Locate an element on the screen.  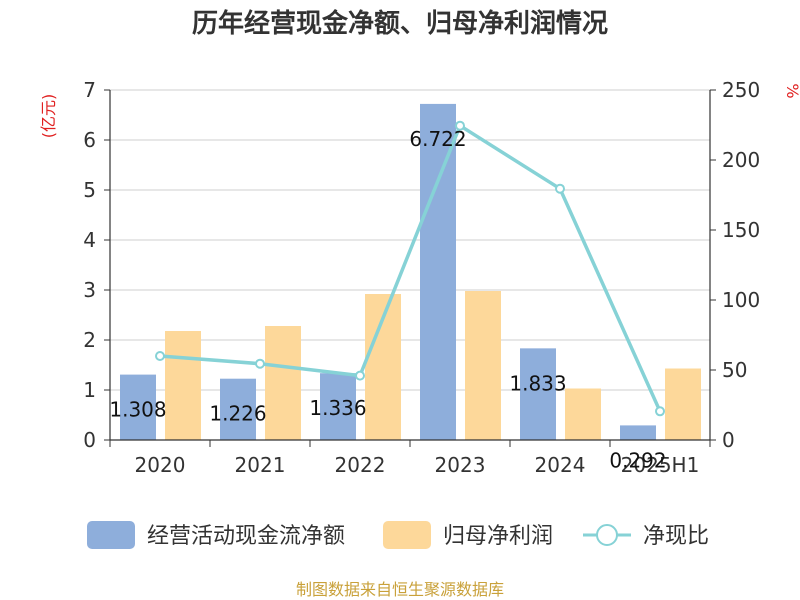
x-tick-label: 2020 is located at coordinates (160, 465).